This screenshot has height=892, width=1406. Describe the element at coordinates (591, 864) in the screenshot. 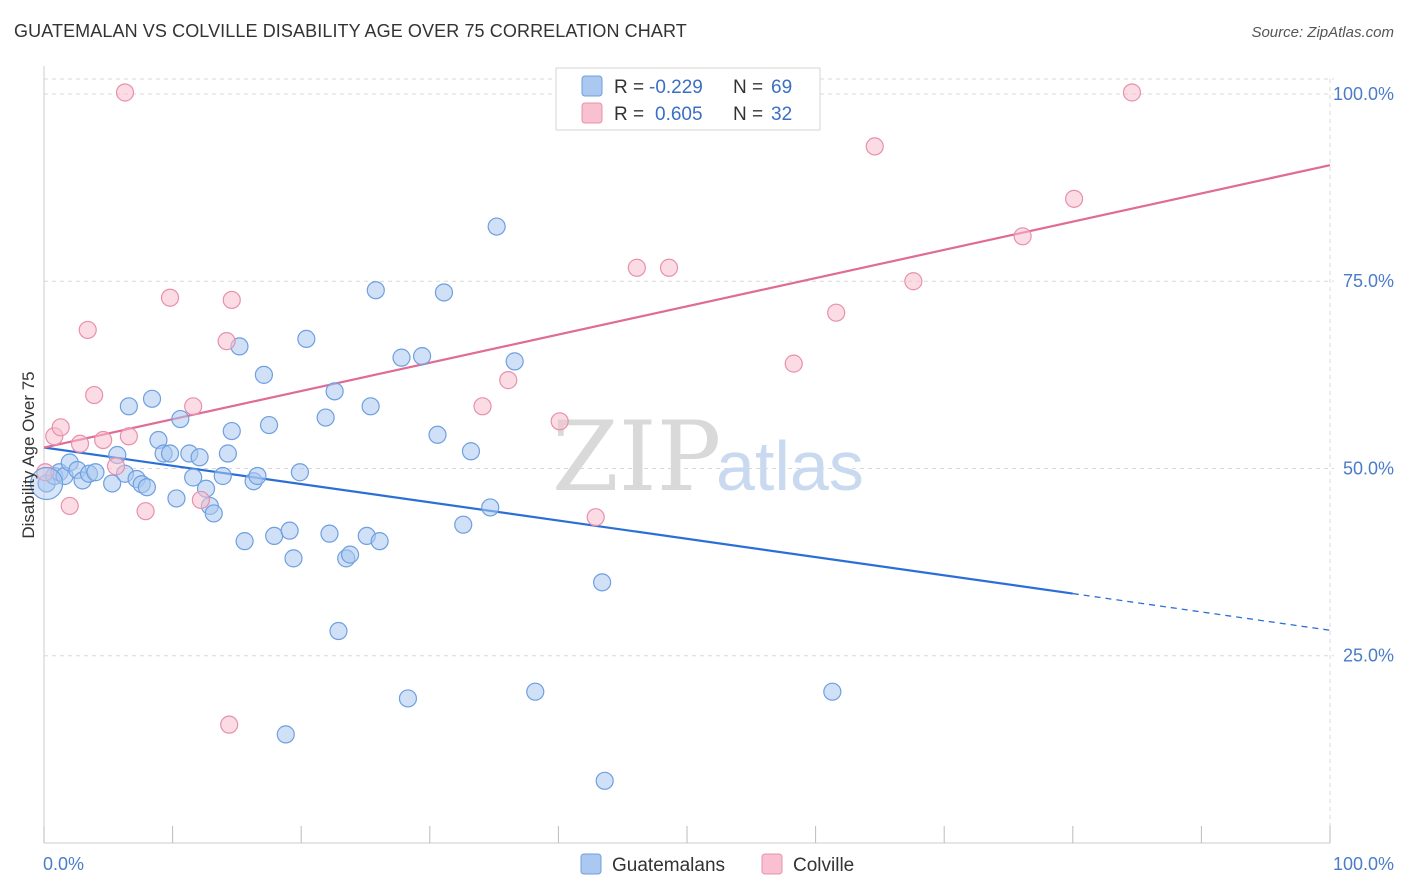

I see `series-swatch-guatemalans` at that location.